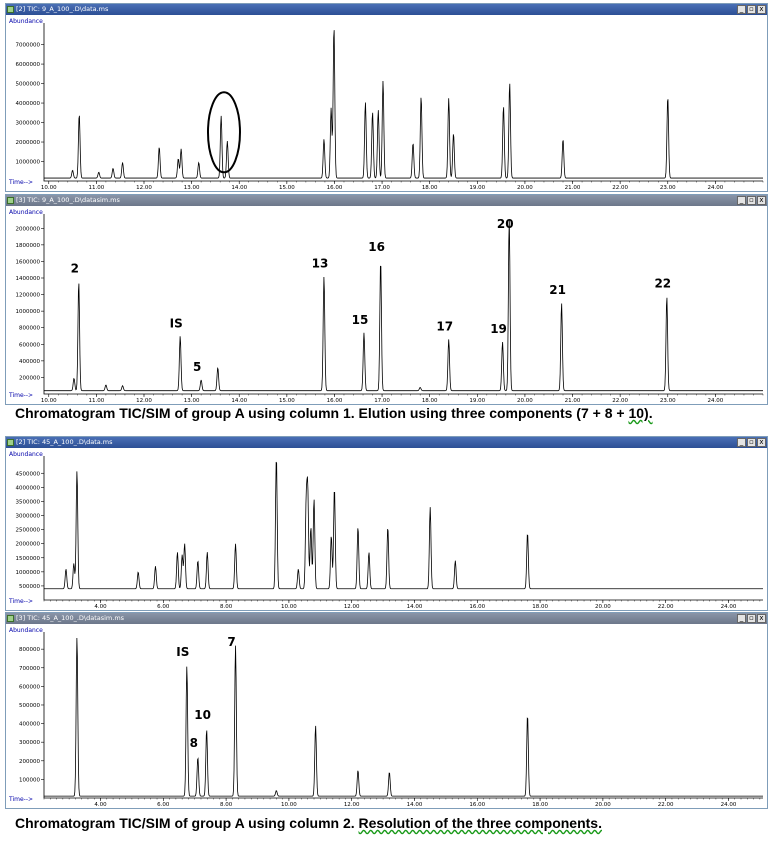  I want to click on highlight-ellipse, so click(223, 132).